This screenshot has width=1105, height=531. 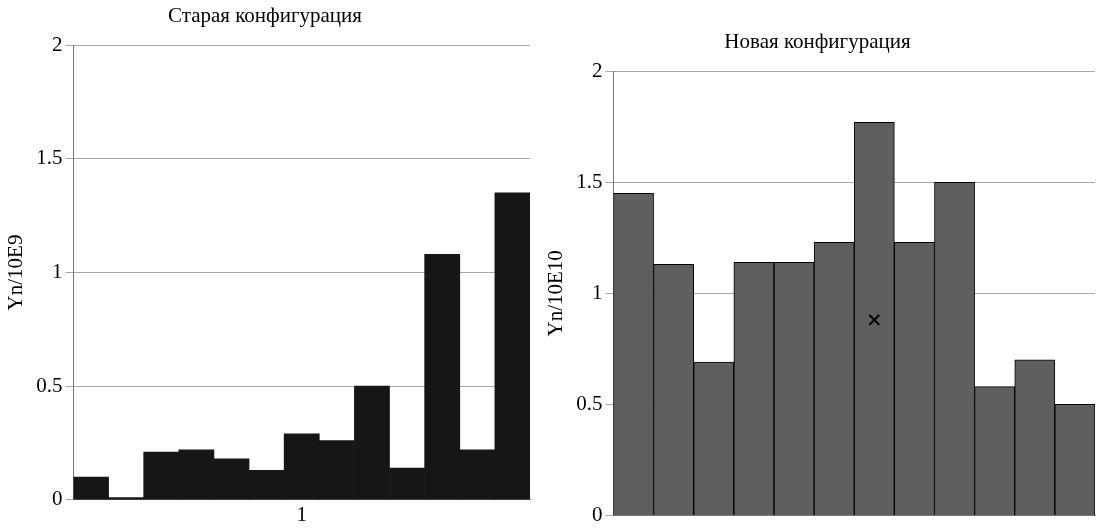 What do you see at coordinates (817, 41) in the screenshot?
I see `chart-title: Новая конфигурация` at bounding box center [817, 41].